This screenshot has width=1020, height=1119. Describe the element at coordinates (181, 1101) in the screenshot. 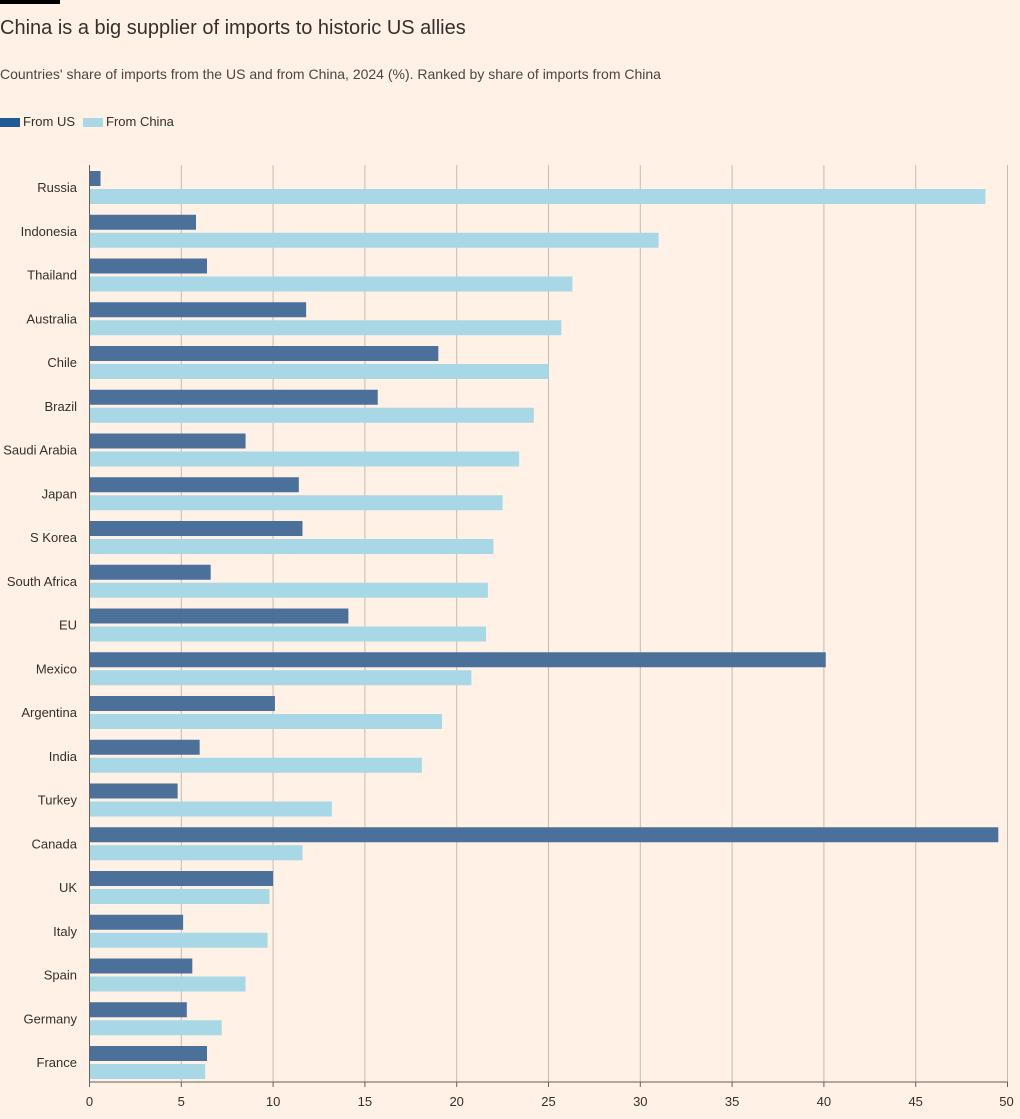

I see `x-tick-label: 5` at that location.